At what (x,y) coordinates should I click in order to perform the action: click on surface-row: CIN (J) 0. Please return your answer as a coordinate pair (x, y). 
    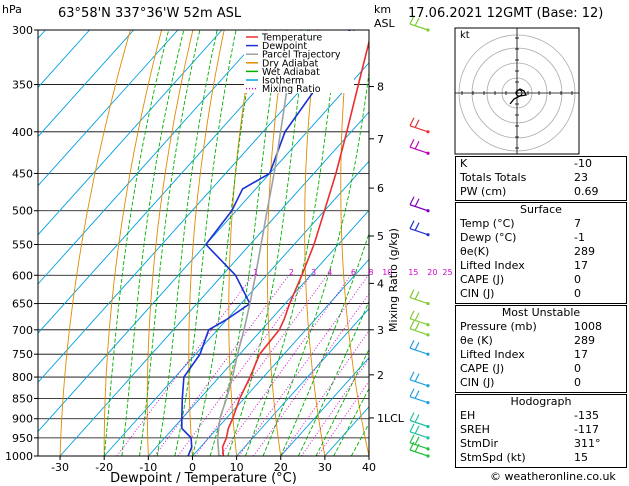
    Looking at the image, I should click on (520, 293).